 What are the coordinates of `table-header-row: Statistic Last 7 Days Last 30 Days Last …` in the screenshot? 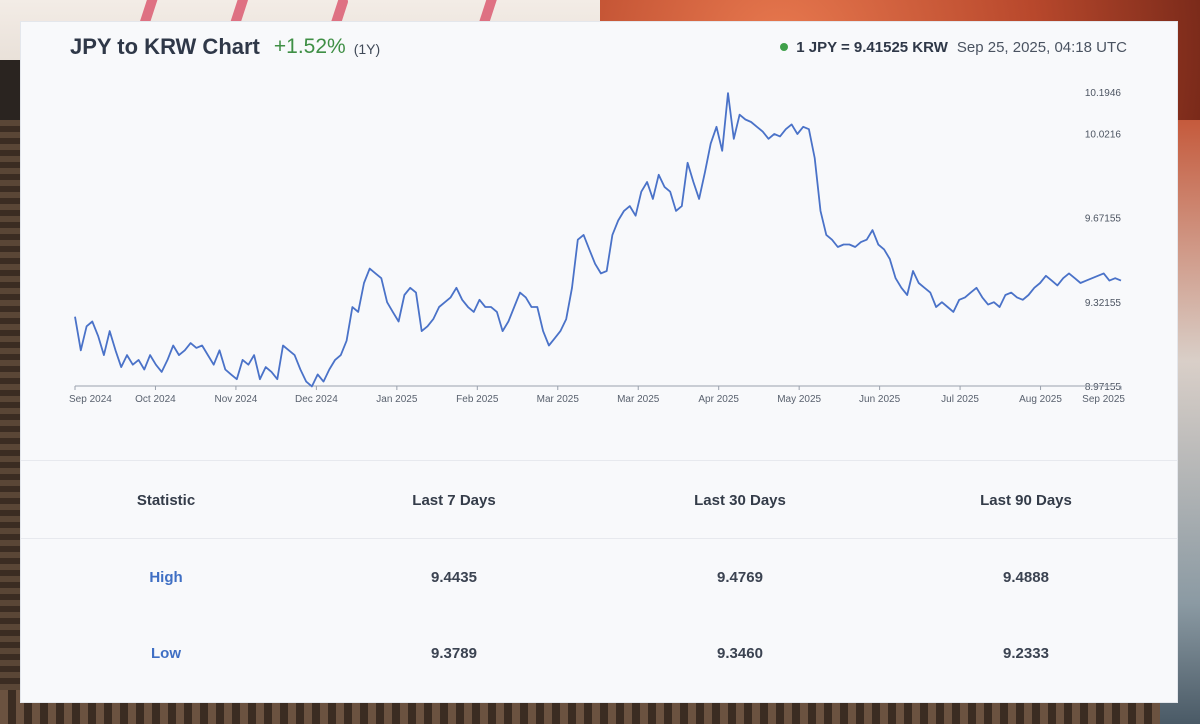 It's located at (599, 500).